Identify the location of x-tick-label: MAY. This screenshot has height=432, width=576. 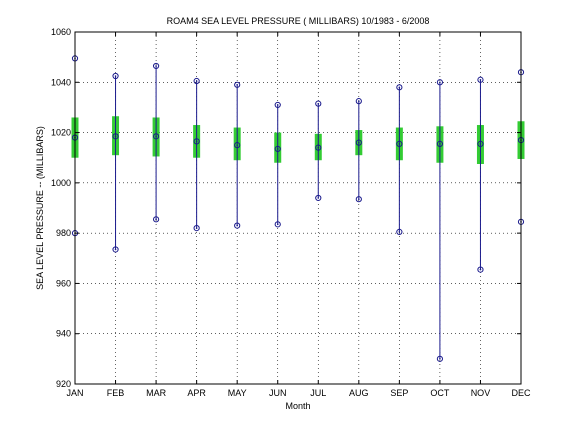
(237, 393).